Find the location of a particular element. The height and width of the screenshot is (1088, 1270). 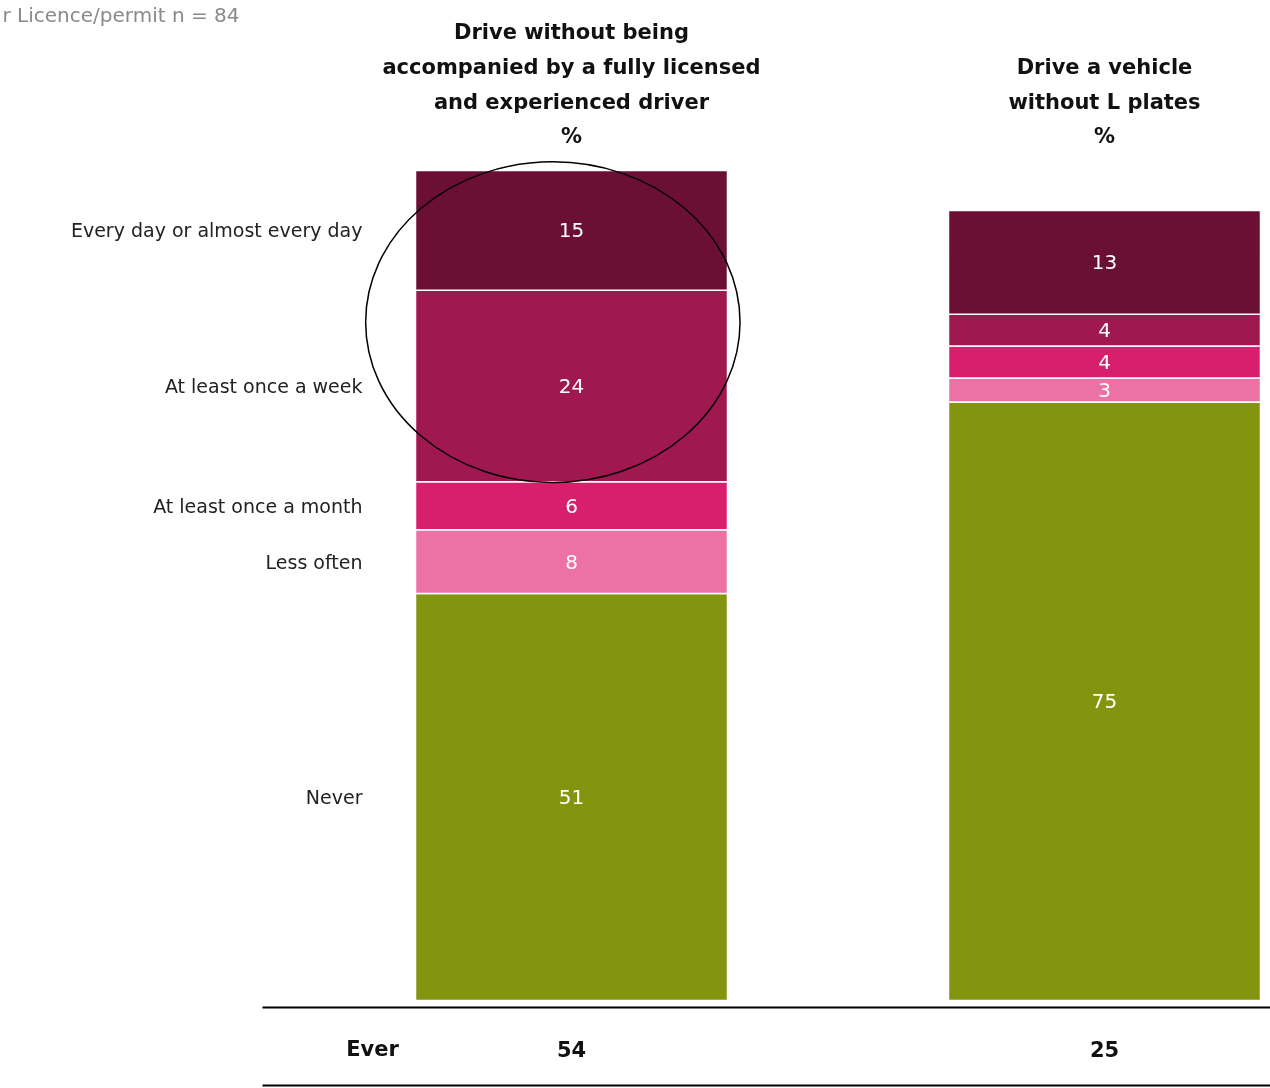

data-label: 75 is located at coordinates (1104, 701).